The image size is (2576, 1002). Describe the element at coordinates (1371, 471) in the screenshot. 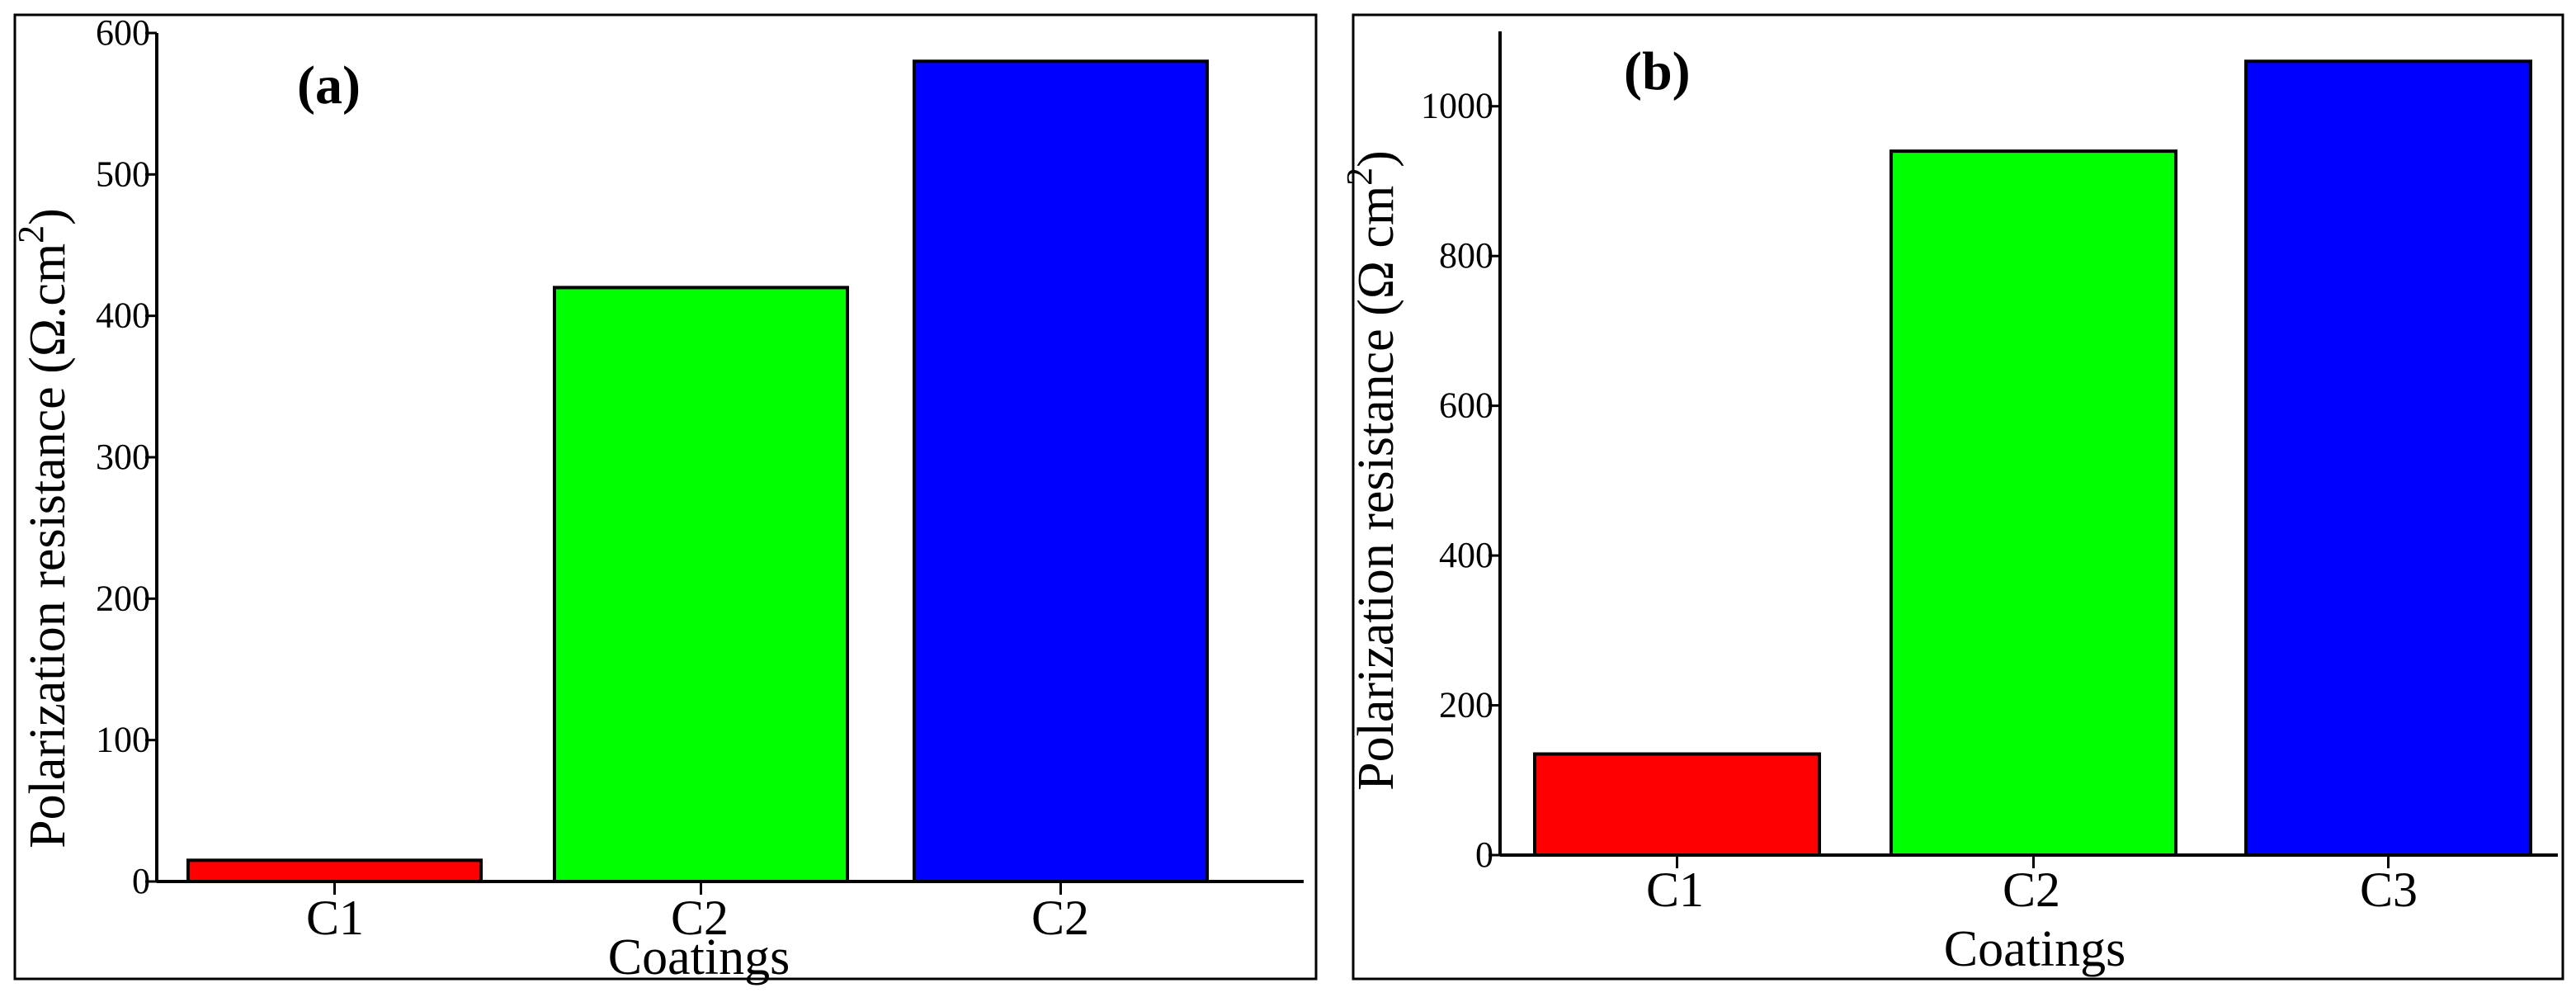

I see `panel-b-y-axis-title: Polarization resistance (Ω cm2)` at that location.